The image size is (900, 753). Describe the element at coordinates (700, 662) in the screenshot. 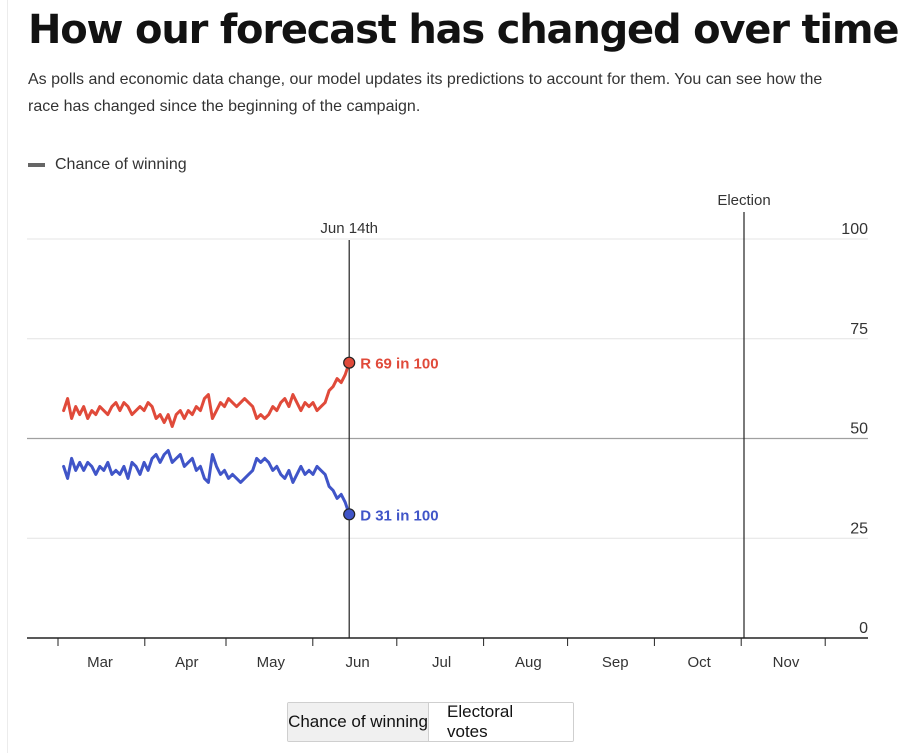

I see `x-tick-label-oct: Oct` at that location.